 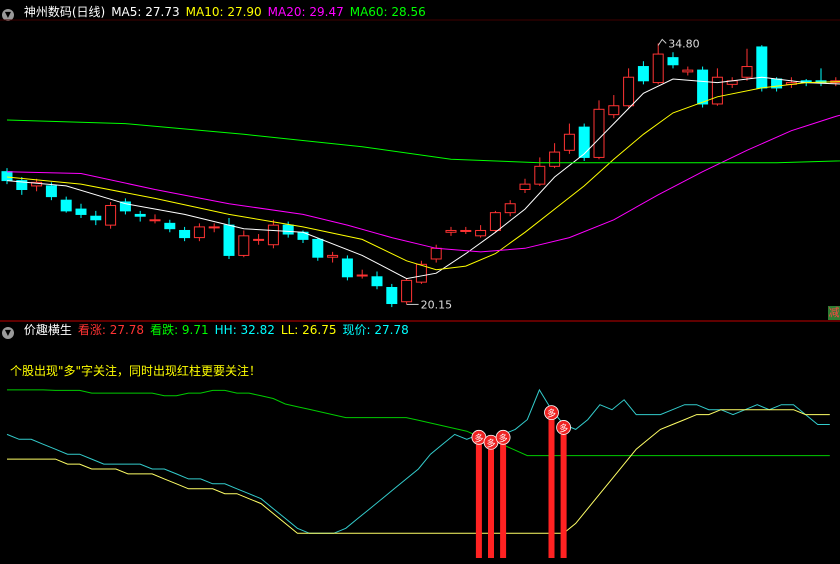 I want to click on ma5-label: MA5: 27.73, so click(x=145, y=12).